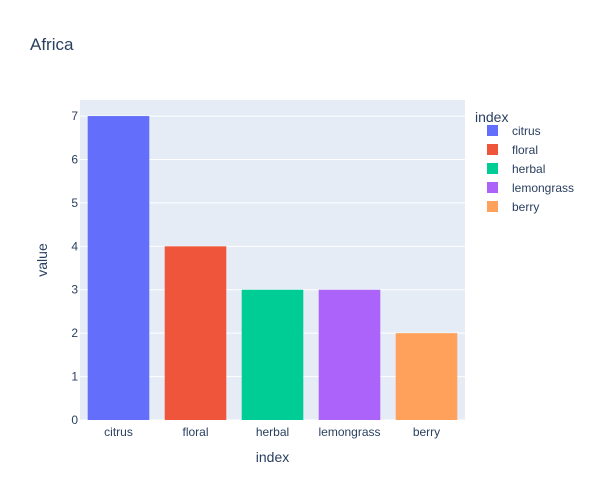 The height and width of the screenshot is (500, 600). Describe the element at coordinates (492, 187) in the screenshot. I see `legend-swatch-lemongrass` at that location.